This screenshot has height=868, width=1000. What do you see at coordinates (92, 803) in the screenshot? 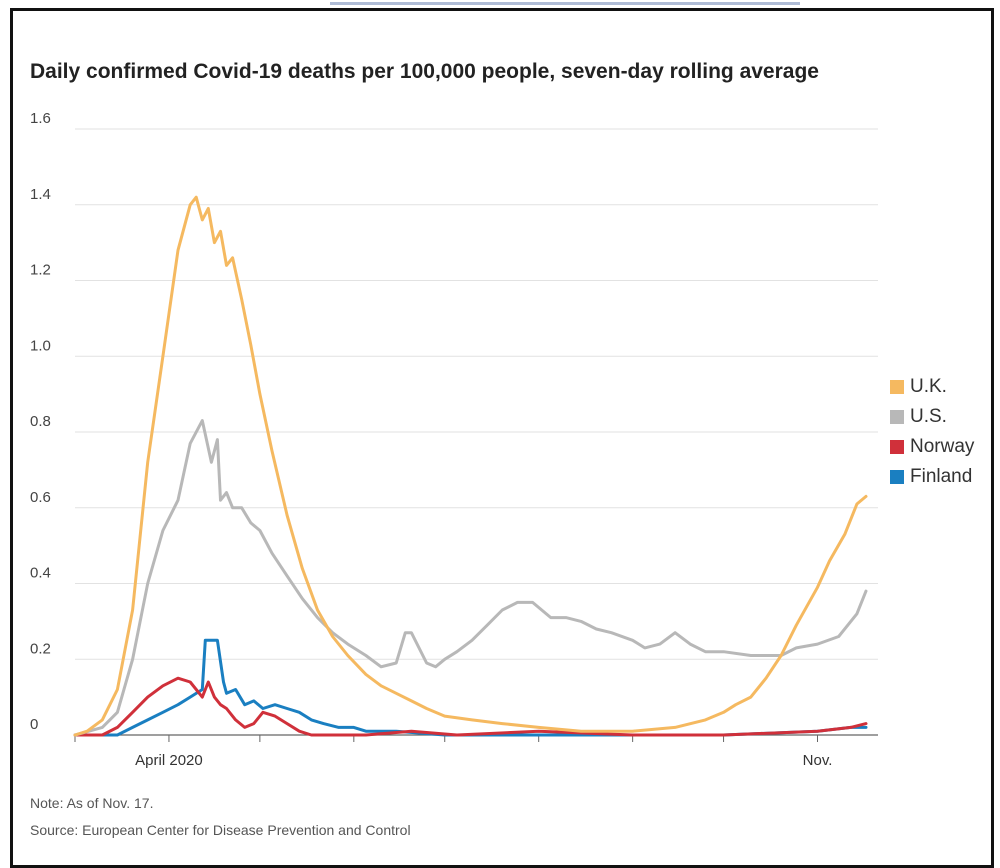
I see `chart-note: Note: As of Nov. 17.` at bounding box center [92, 803].